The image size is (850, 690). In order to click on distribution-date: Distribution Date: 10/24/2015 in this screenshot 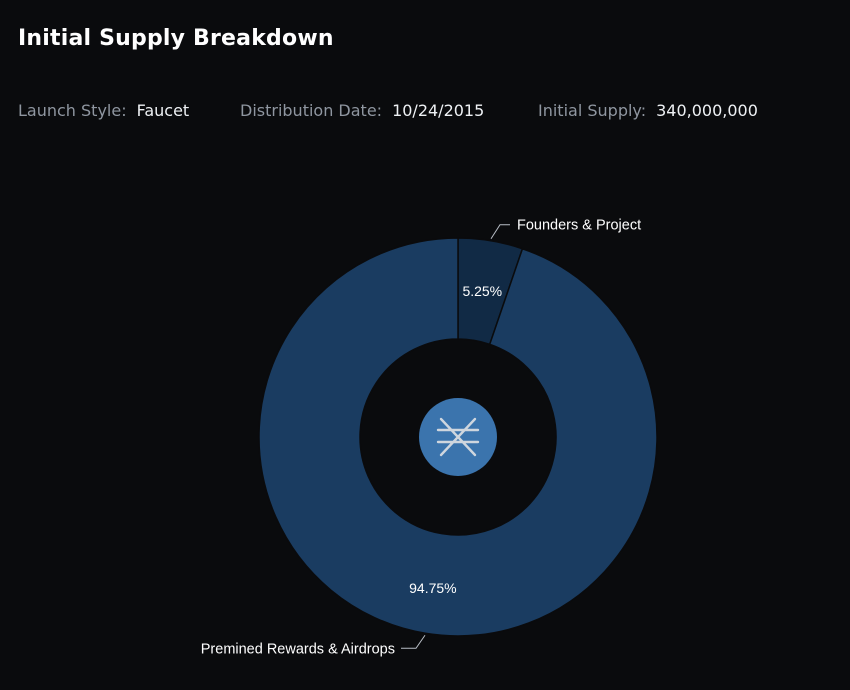, I will do `click(362, 110)`.